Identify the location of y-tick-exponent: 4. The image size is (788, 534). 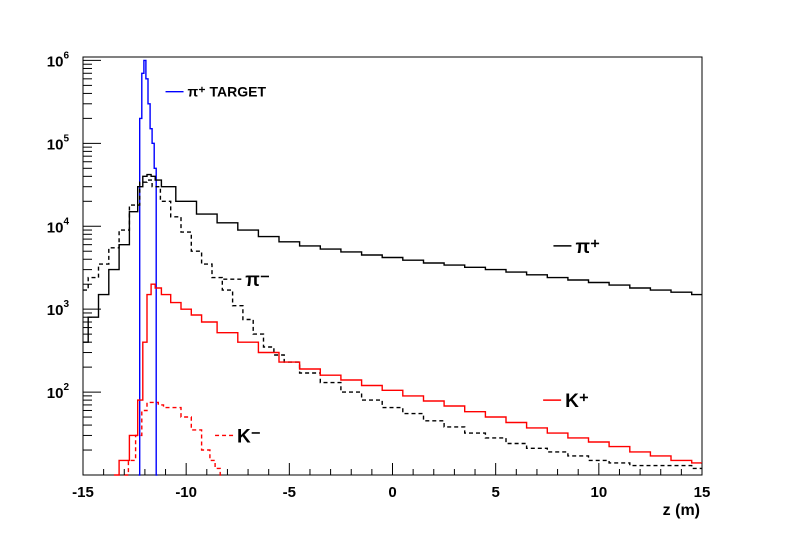
(66, 221).